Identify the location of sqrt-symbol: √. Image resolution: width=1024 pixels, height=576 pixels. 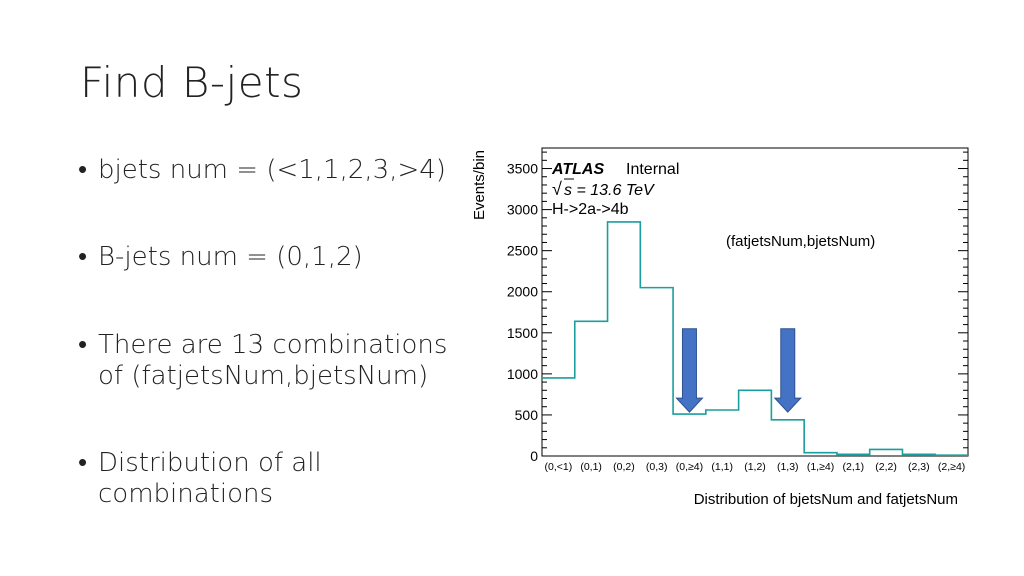
(557, 189).